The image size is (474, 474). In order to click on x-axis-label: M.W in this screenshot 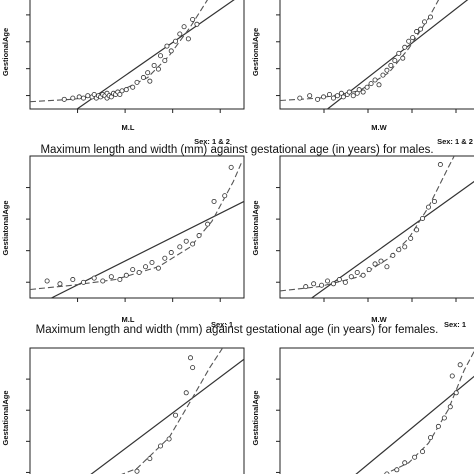, I will do `click(379, 319)`.